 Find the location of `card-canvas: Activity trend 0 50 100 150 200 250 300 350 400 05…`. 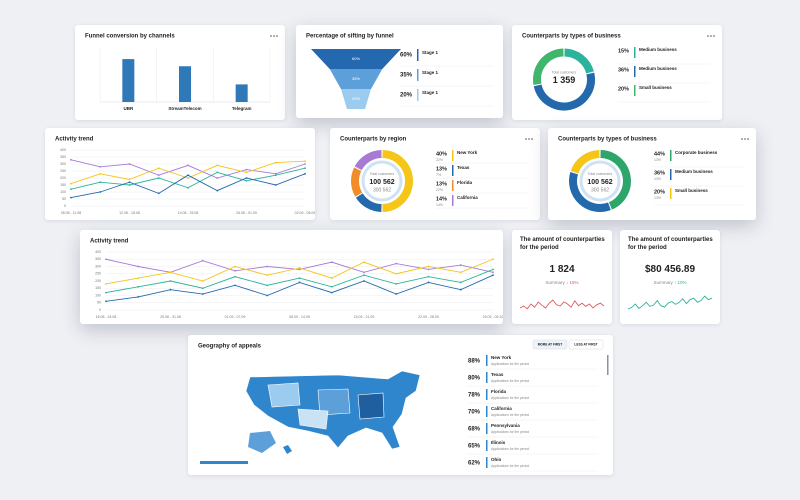

card-canvas: Activity trend 0 50 100 150 200 250 300 350 400 05… is located at coordinates (185, 176).